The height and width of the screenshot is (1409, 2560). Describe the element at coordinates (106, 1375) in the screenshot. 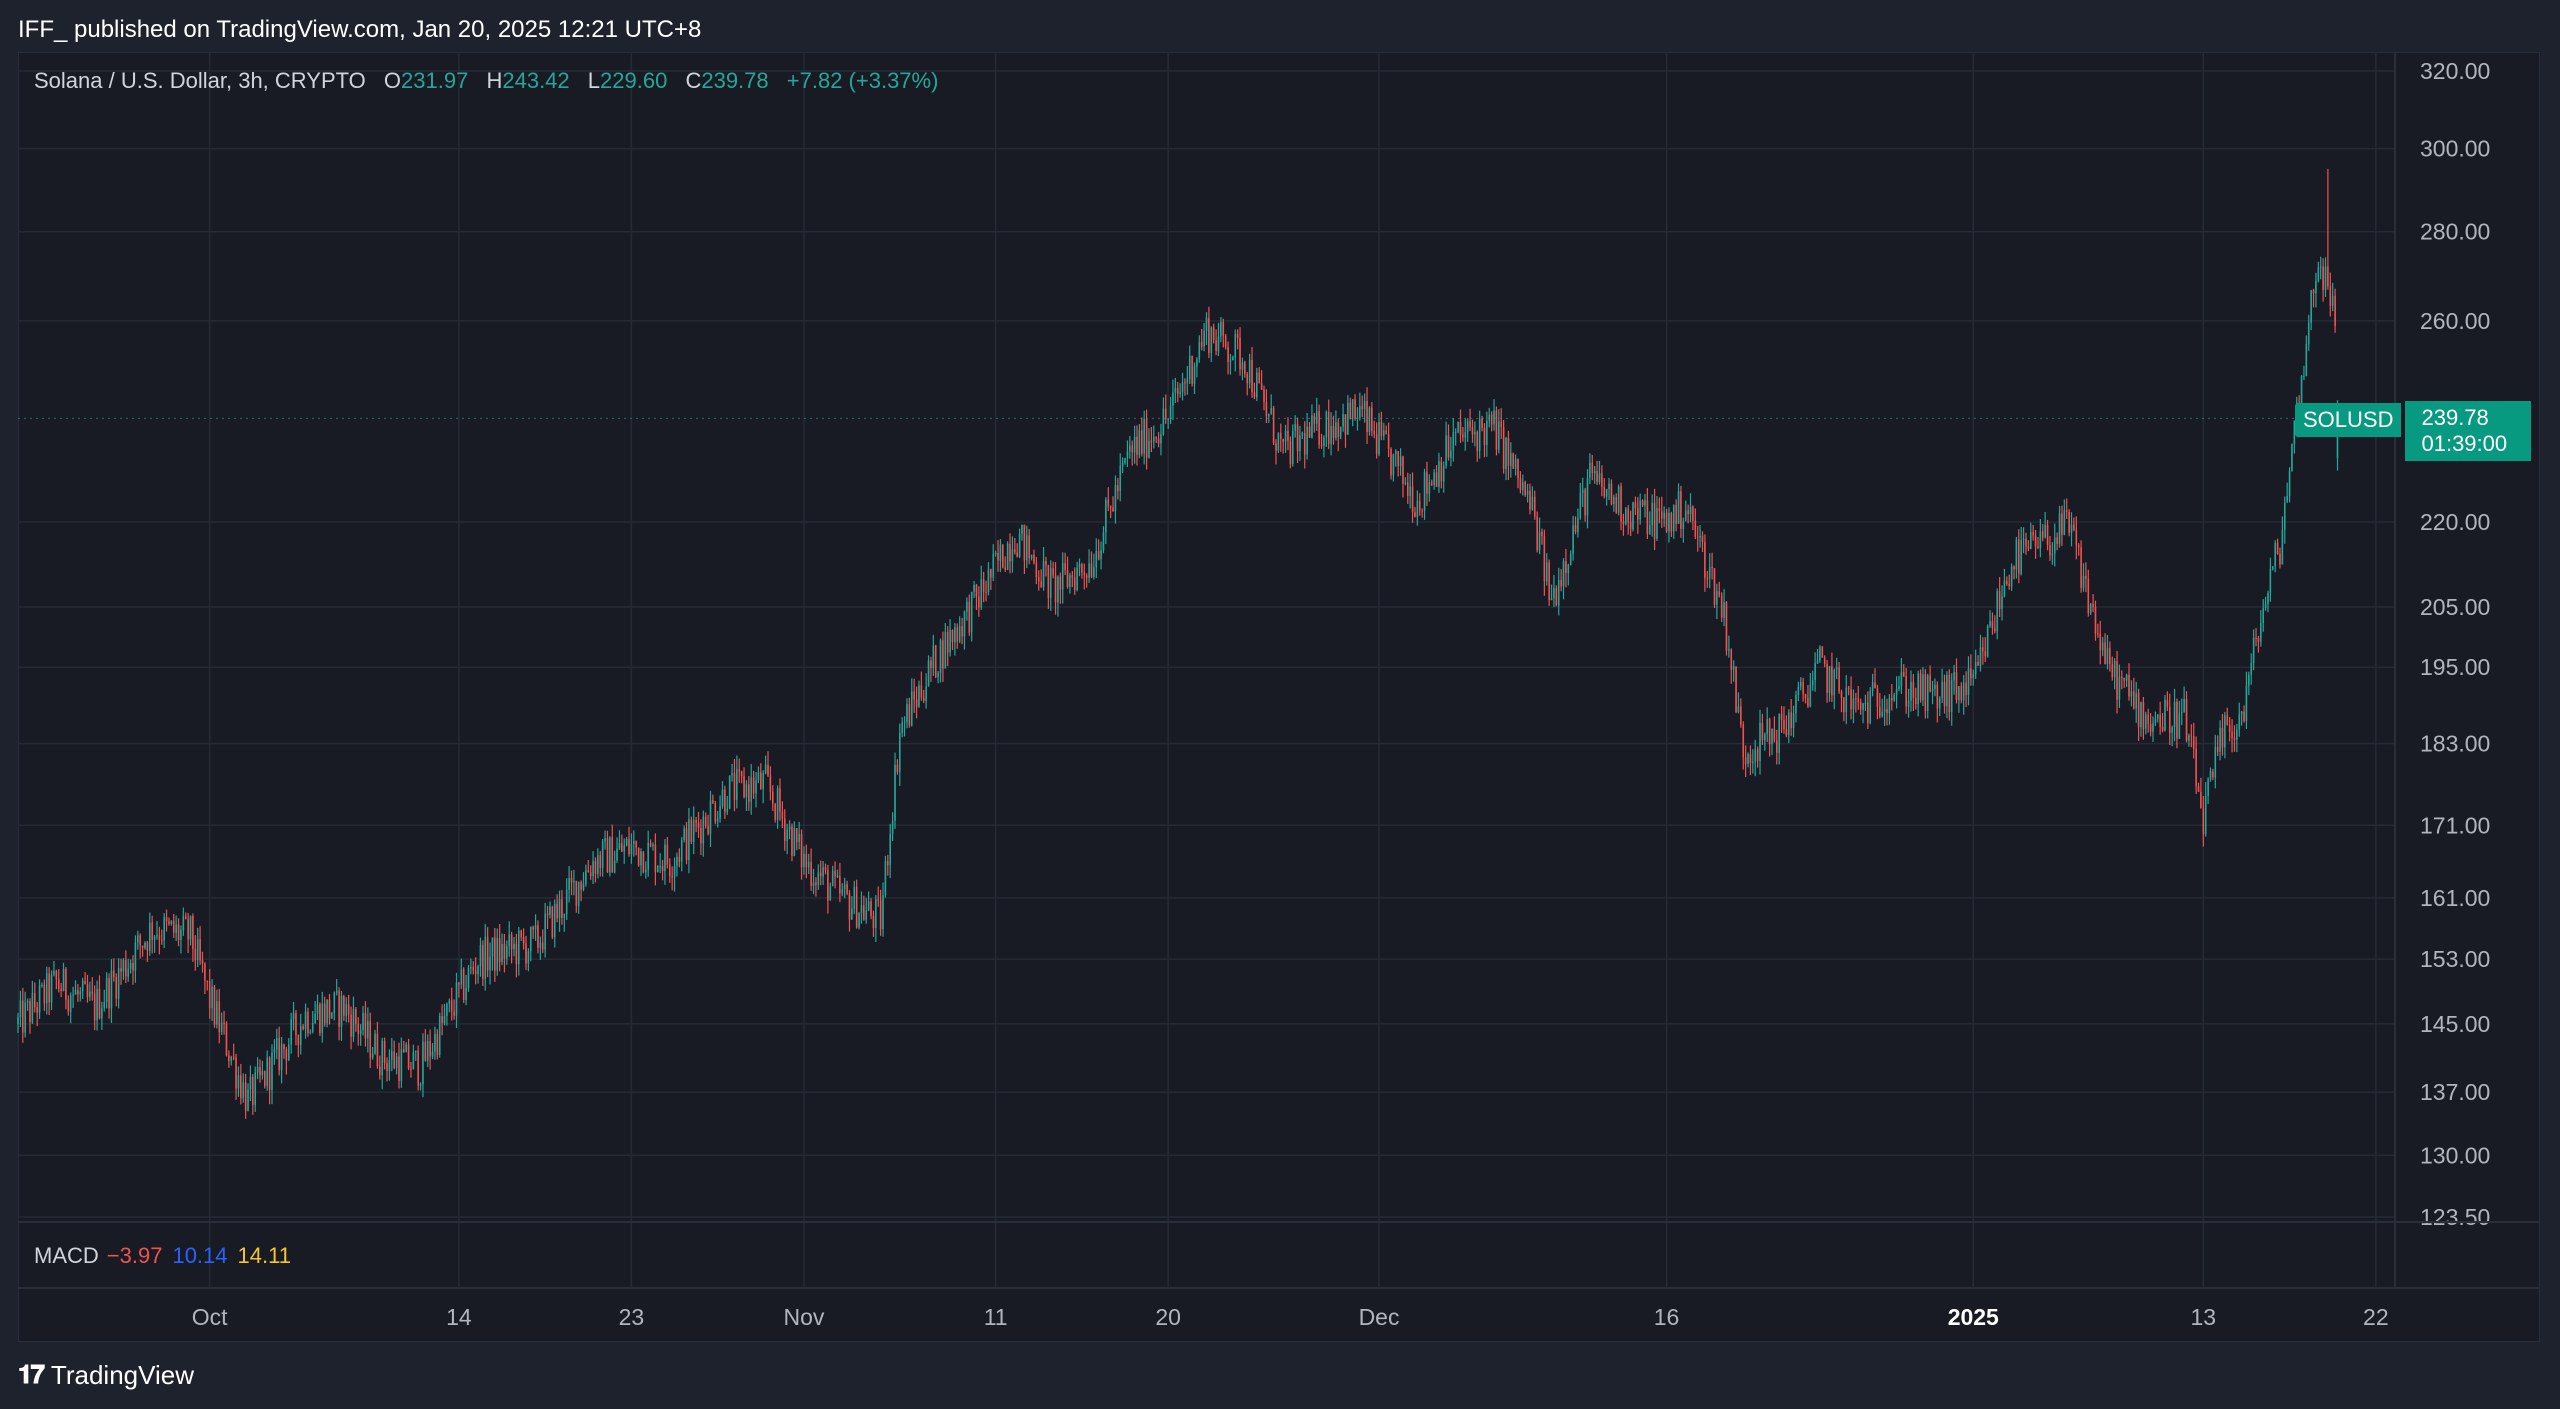

I see `tradingview-logo: 𝟏𝟕 TradingView` at that location.